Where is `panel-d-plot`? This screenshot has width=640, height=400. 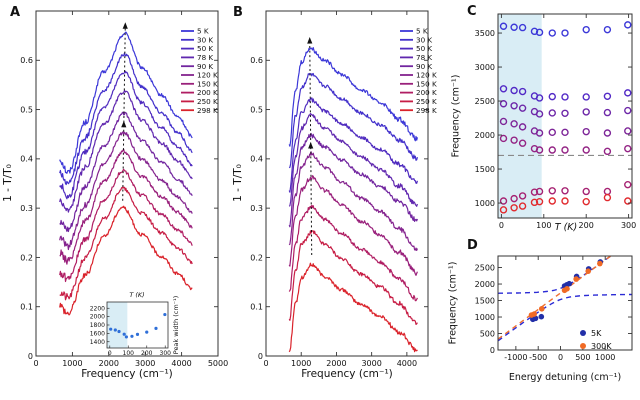 panel-d-plot is located at coordinates (564, 298).